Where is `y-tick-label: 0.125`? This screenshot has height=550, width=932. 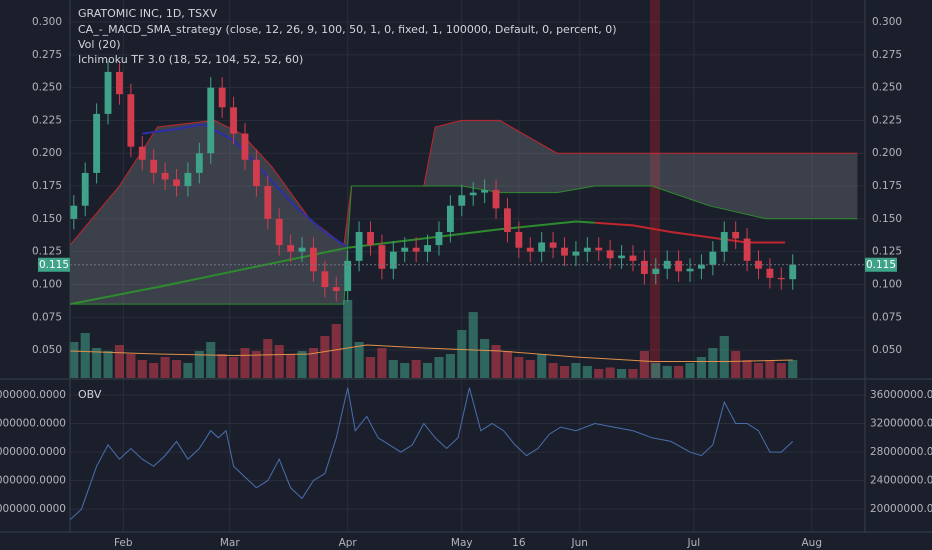
y-tick-label: 0.125 is located at coordinates (887, 252).